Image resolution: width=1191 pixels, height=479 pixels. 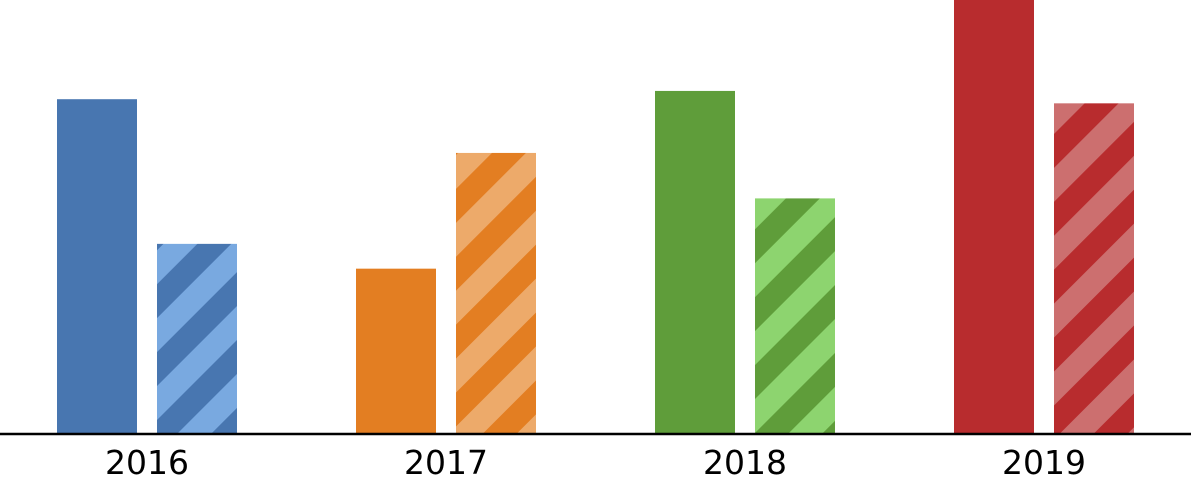 What do you see at coordinates (1094, 268) in the screenshot?
I see `bar-2019-hatched` at bounding box center [1094, 268].